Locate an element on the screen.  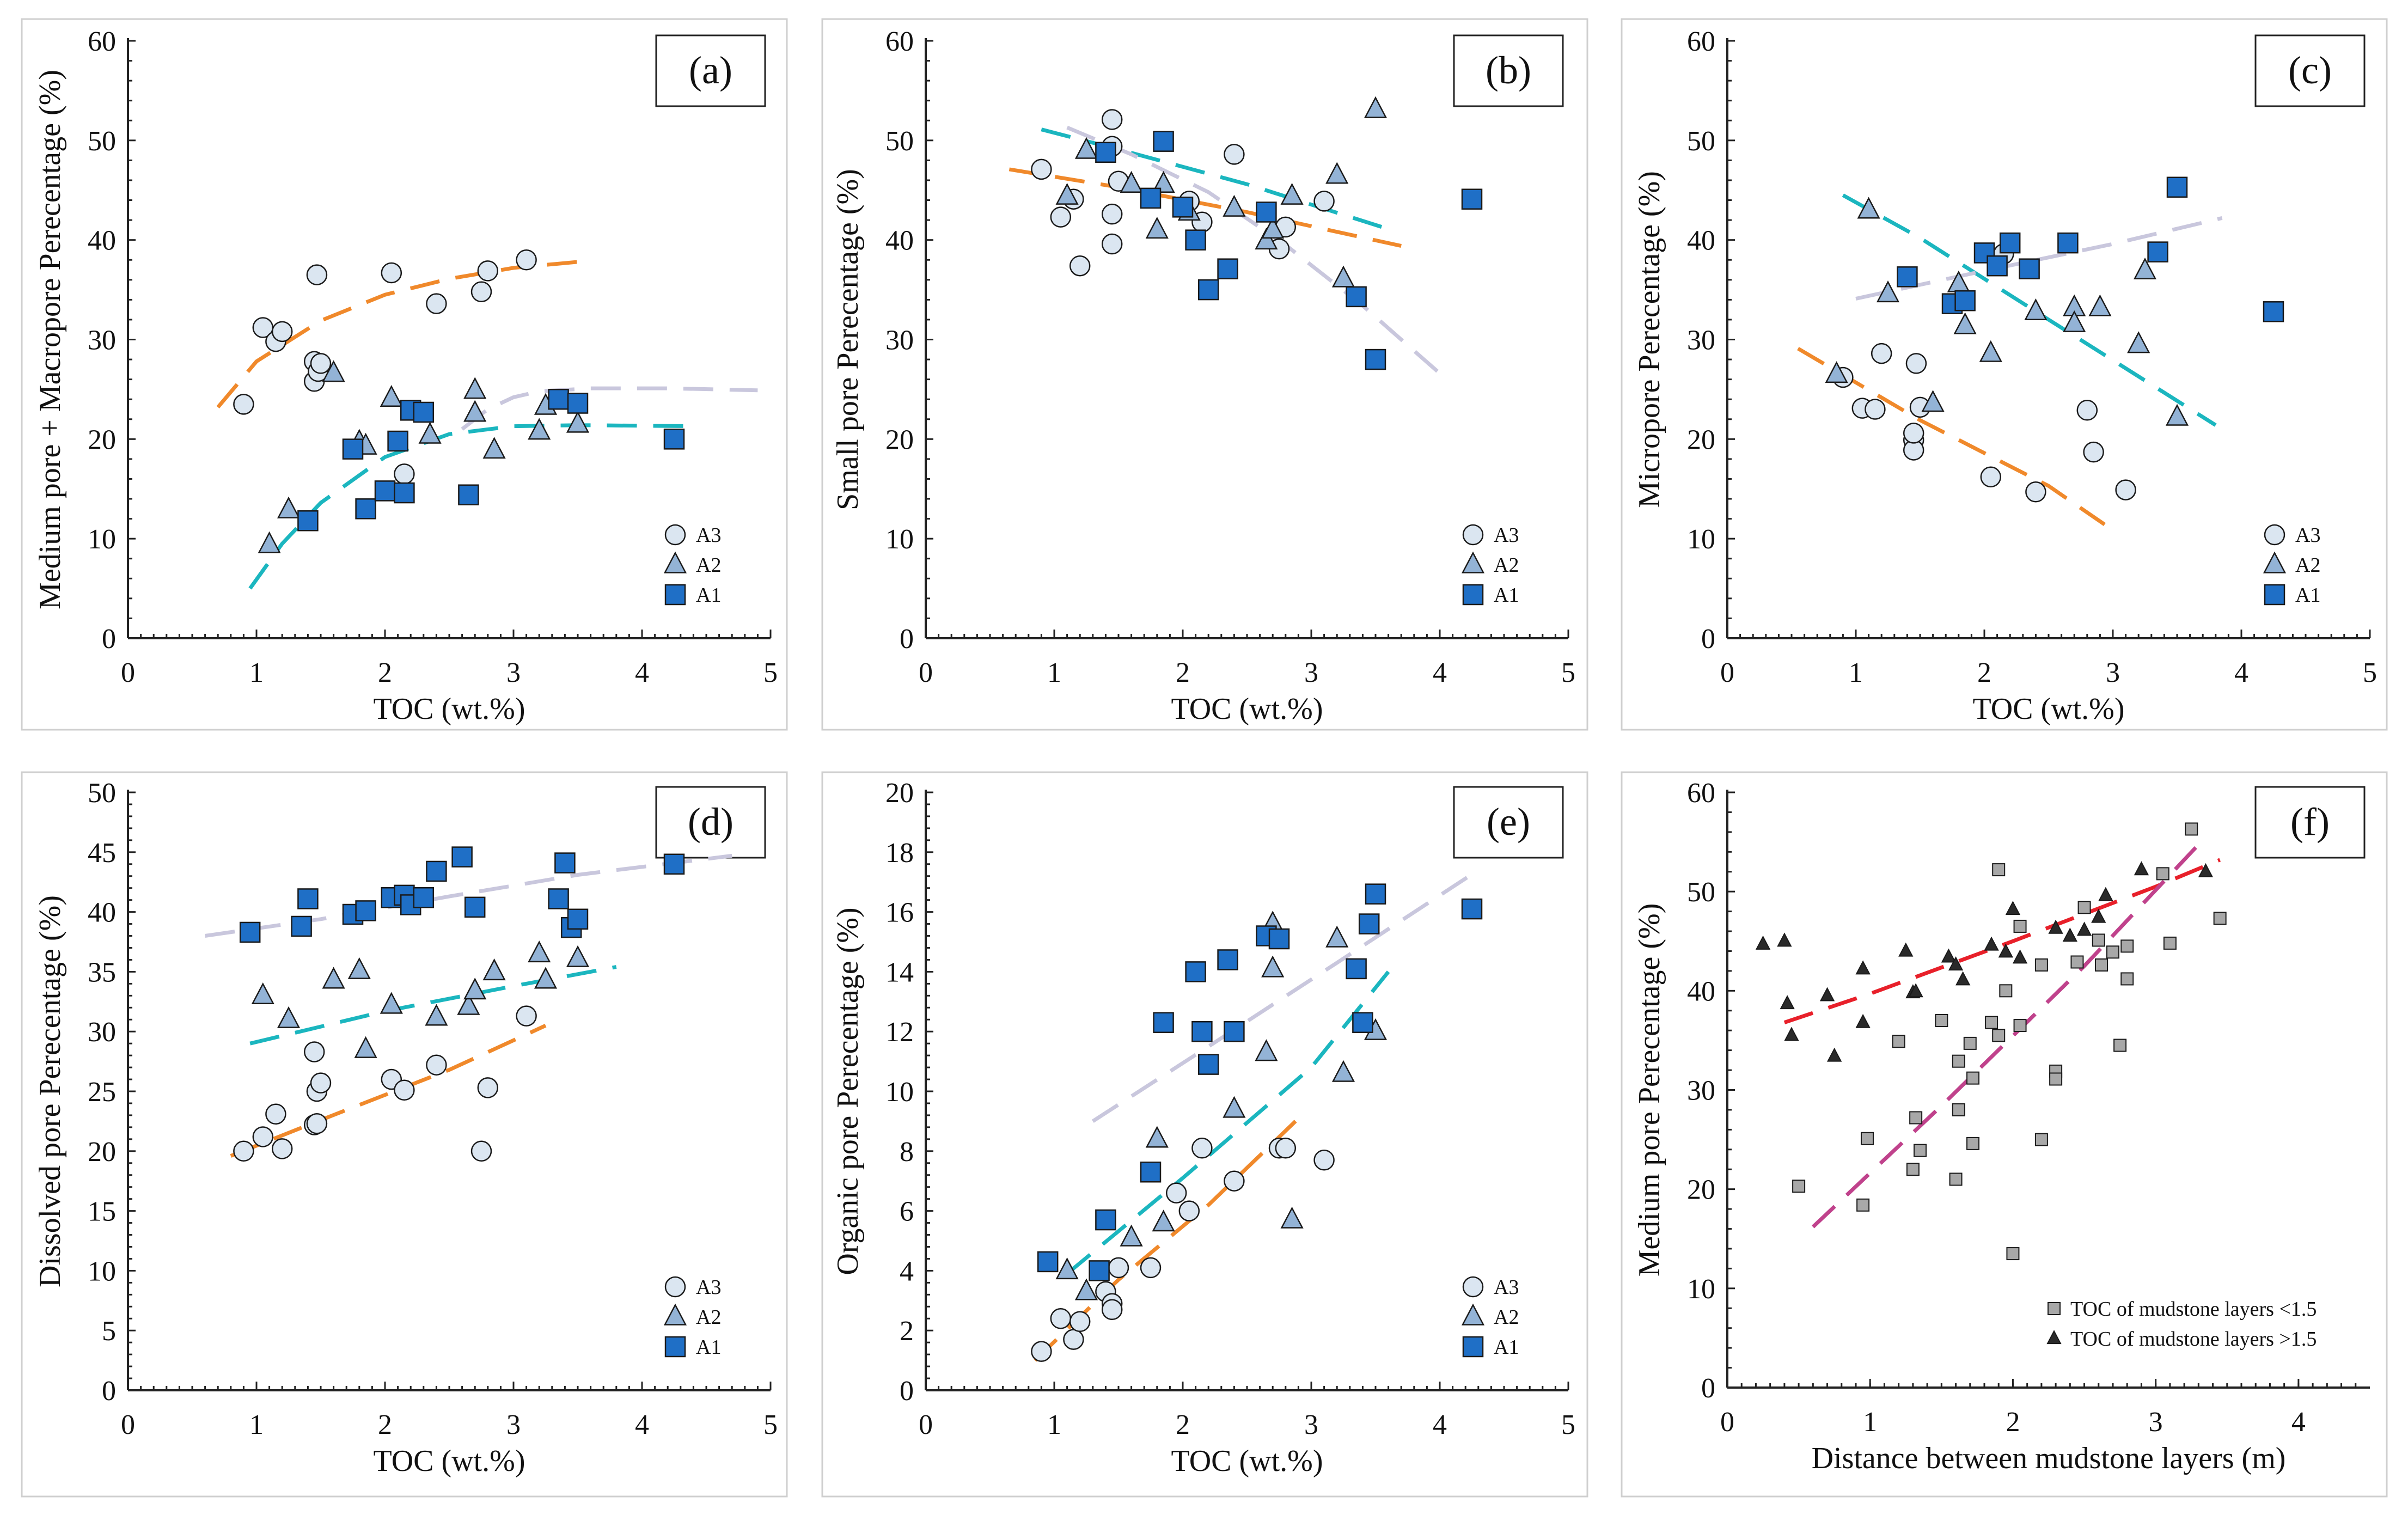
legend-label: A1 is located at coordinates (1506, 595).